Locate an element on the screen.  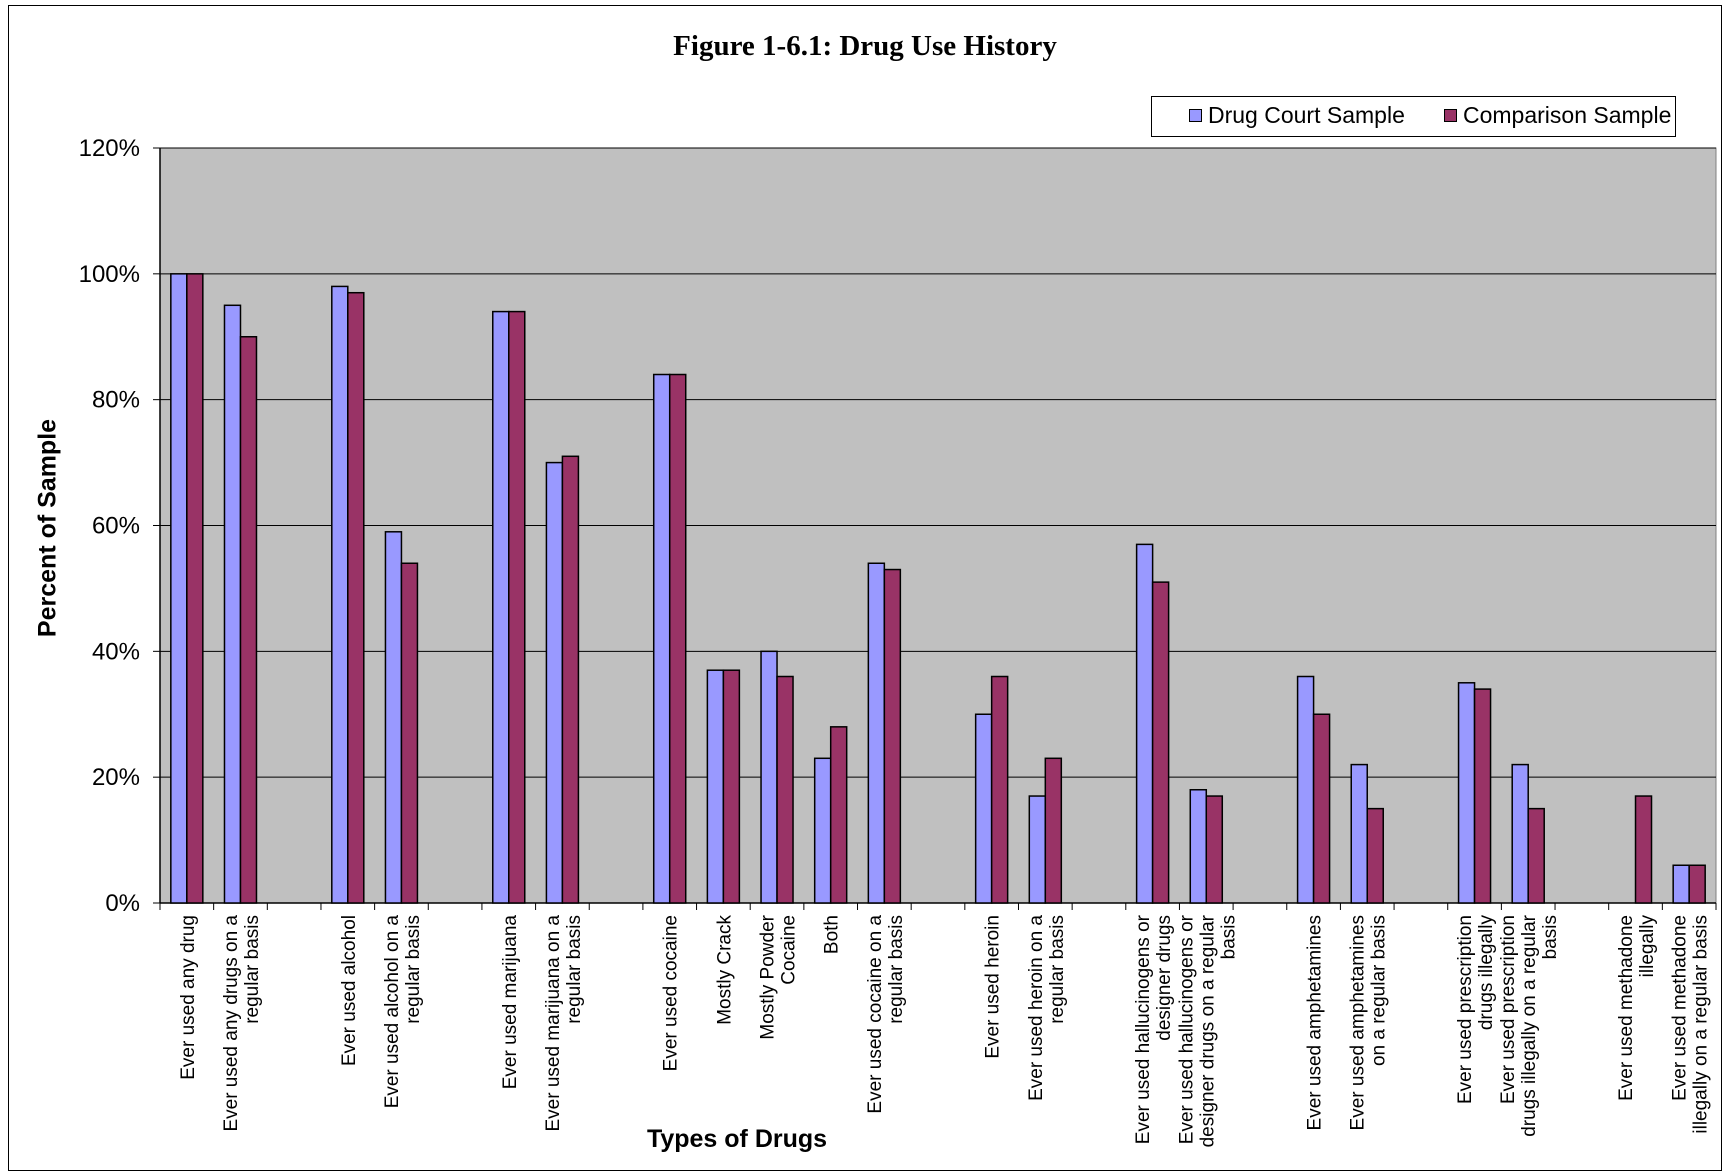
y-tick-label: 0% is located at coordinates (122, 903).